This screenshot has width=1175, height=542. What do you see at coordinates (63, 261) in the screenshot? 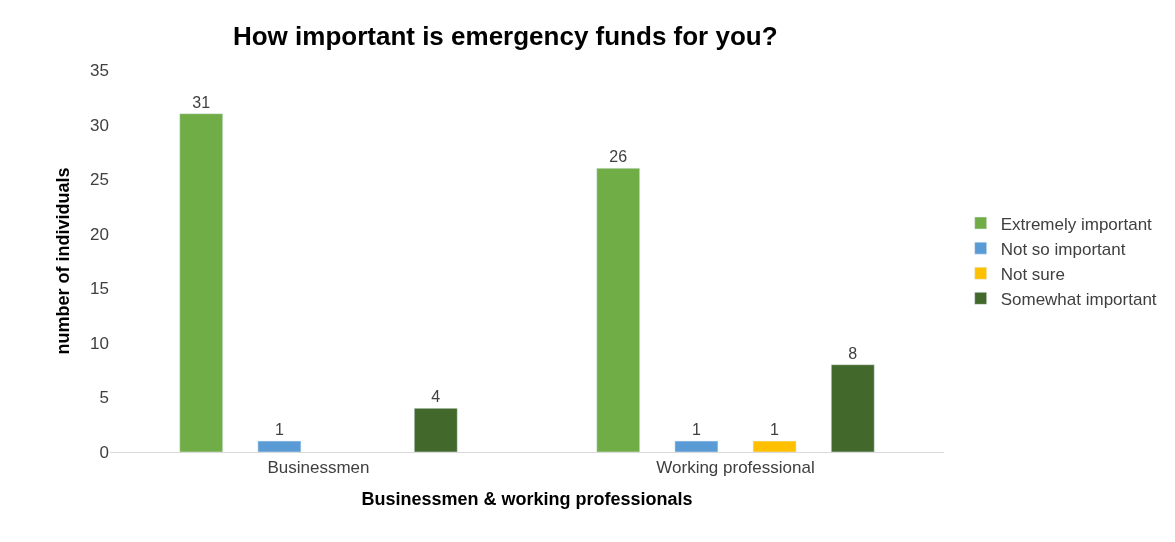
I see `y-axis-title: number of individuals` at bounding box center [63, 261].